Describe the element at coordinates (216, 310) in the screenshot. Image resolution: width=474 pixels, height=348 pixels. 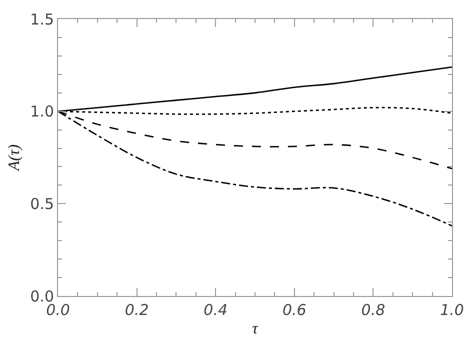
I see `x-tick-label: 0.4` at that location.